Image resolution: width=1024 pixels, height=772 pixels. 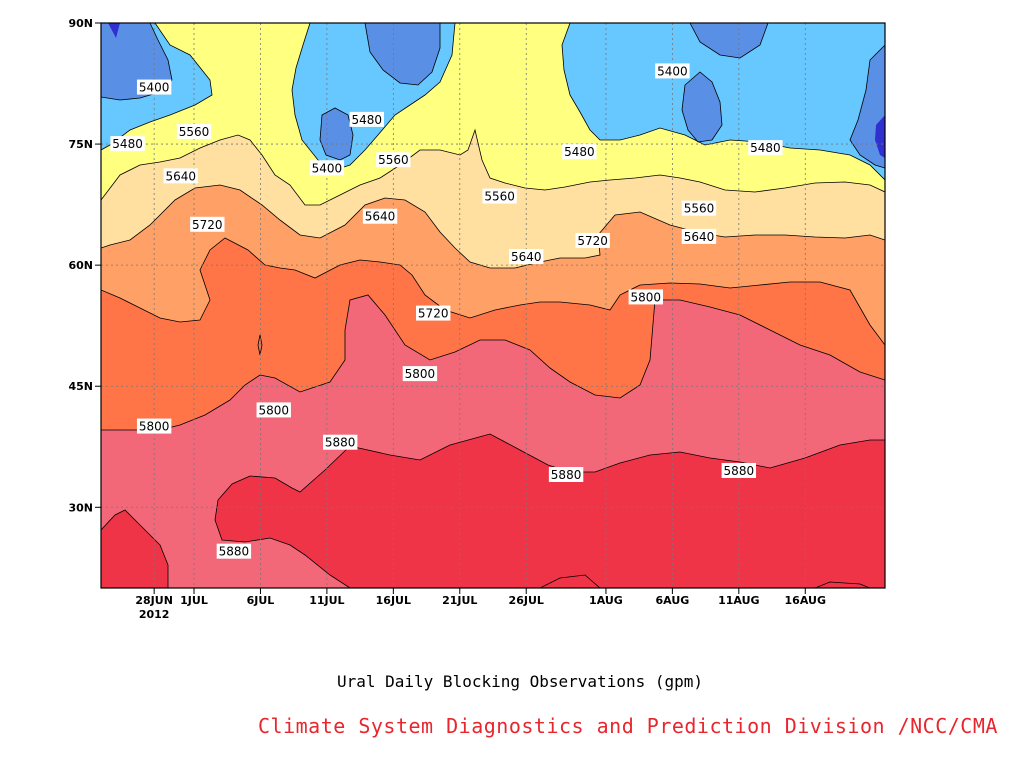 I want to click on y-tick-label: 45N, so click(x=80, y=386).